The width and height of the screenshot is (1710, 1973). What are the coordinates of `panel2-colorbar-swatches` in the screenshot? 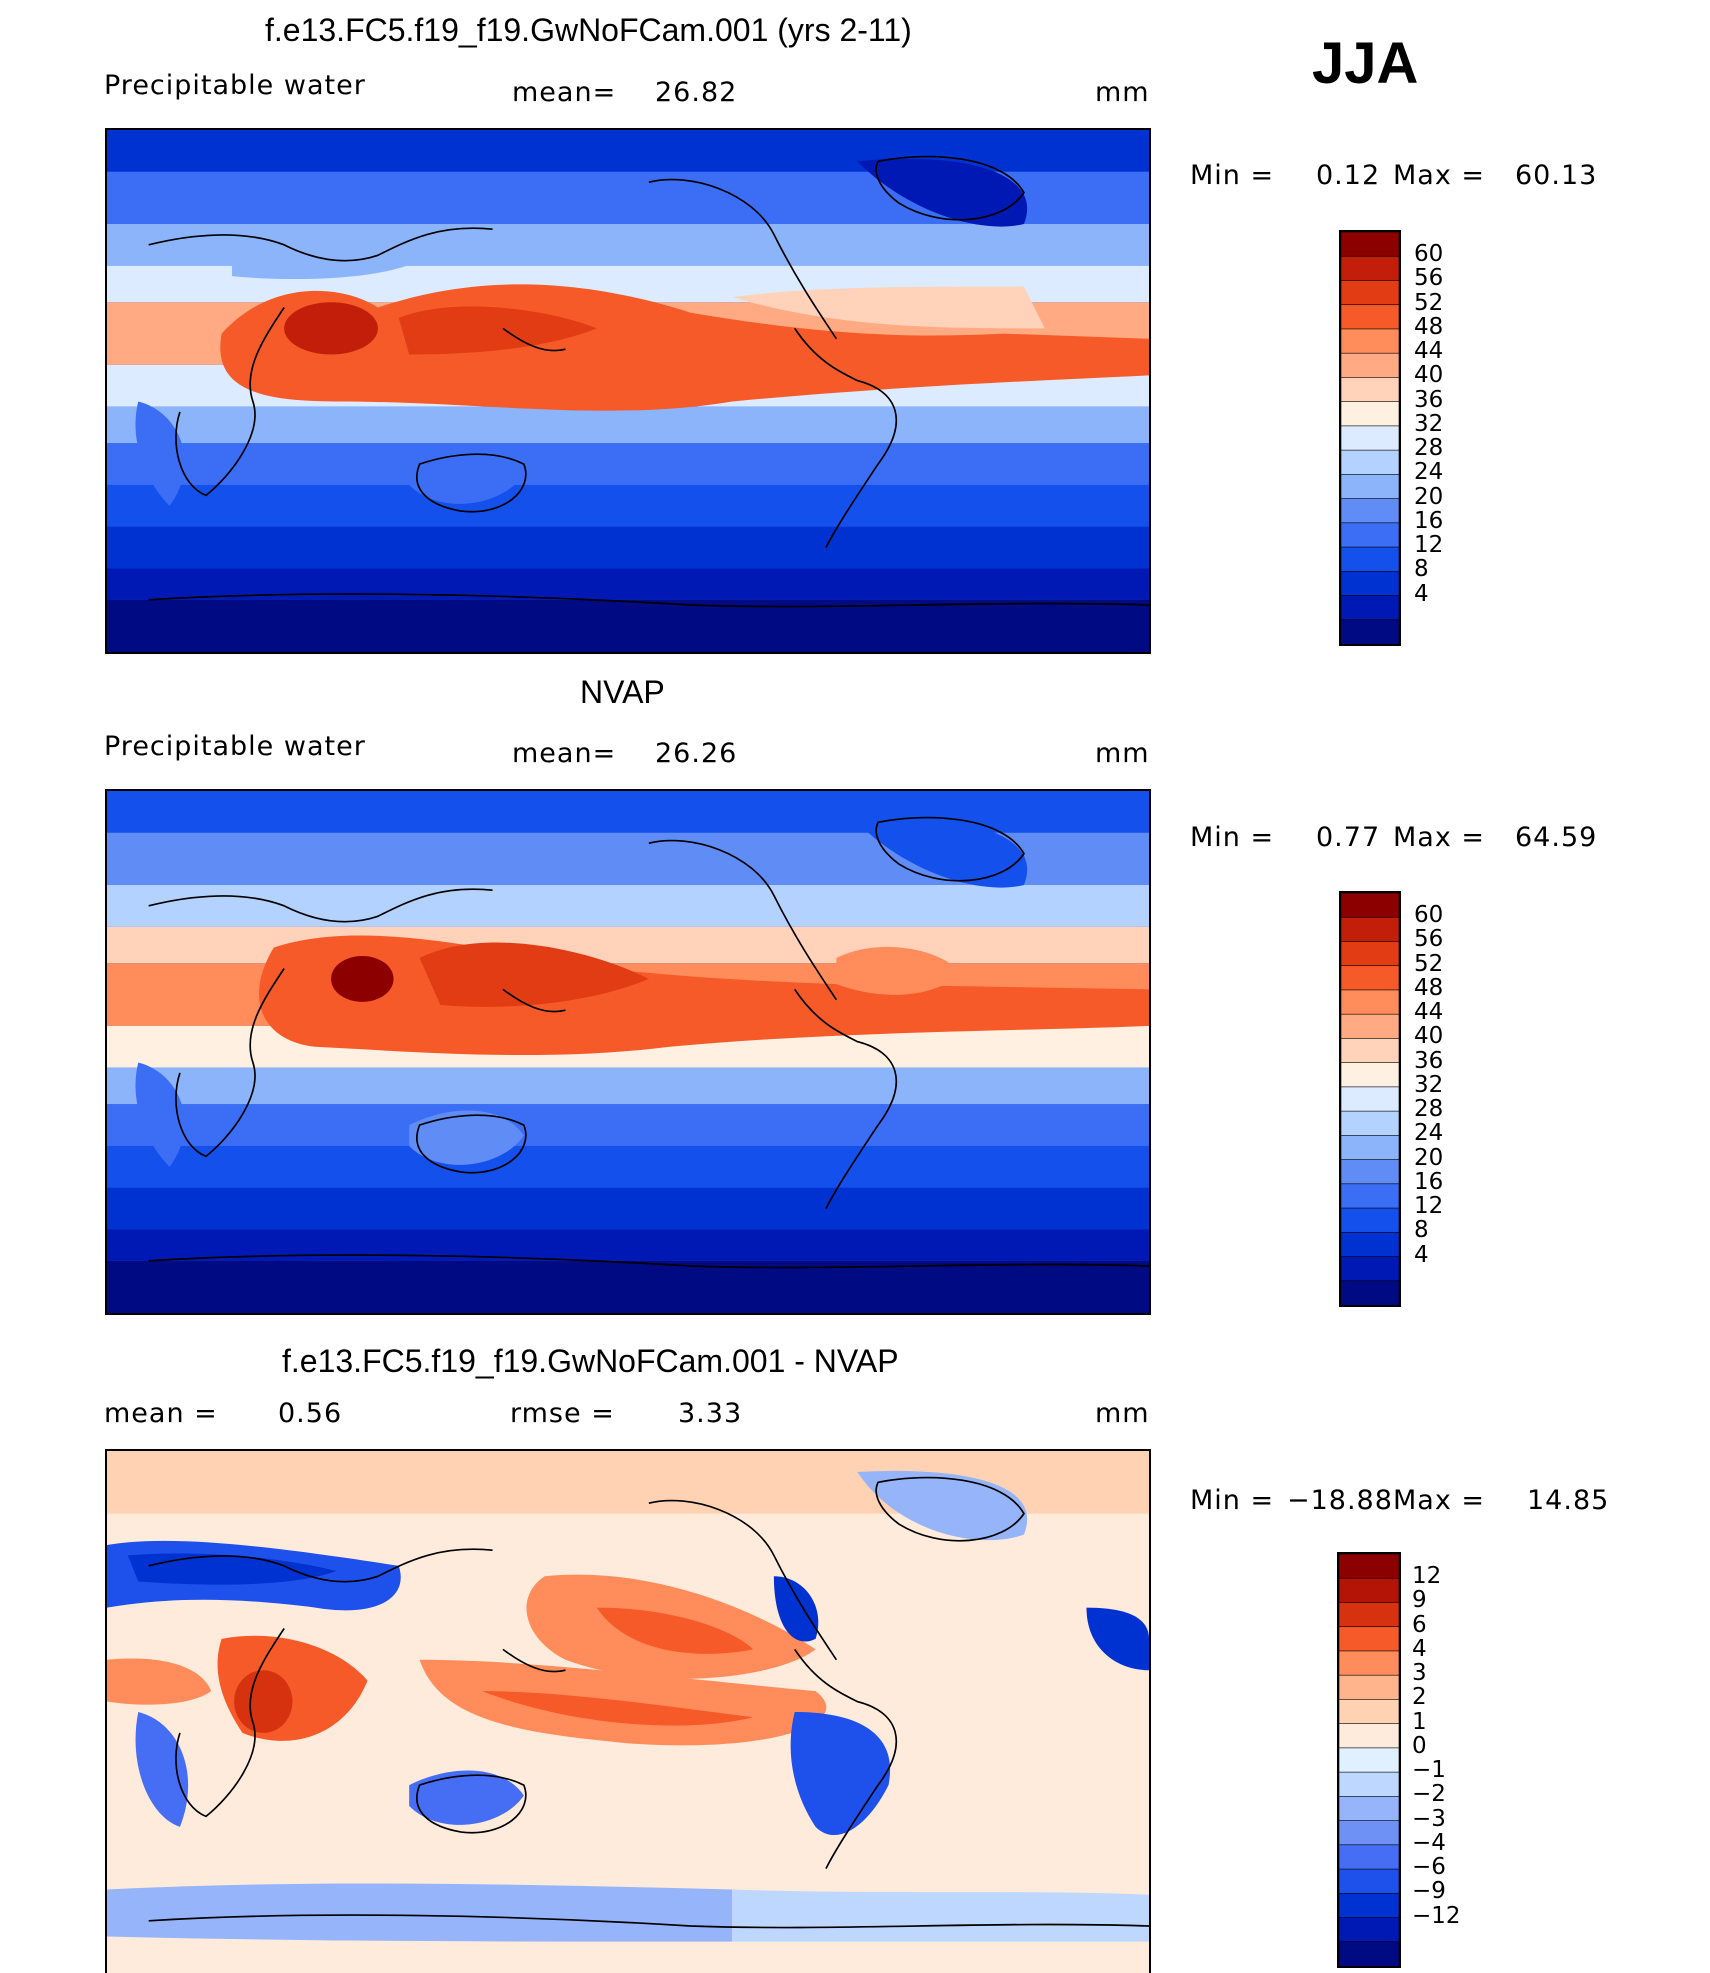 It's located at (1370, 1099).